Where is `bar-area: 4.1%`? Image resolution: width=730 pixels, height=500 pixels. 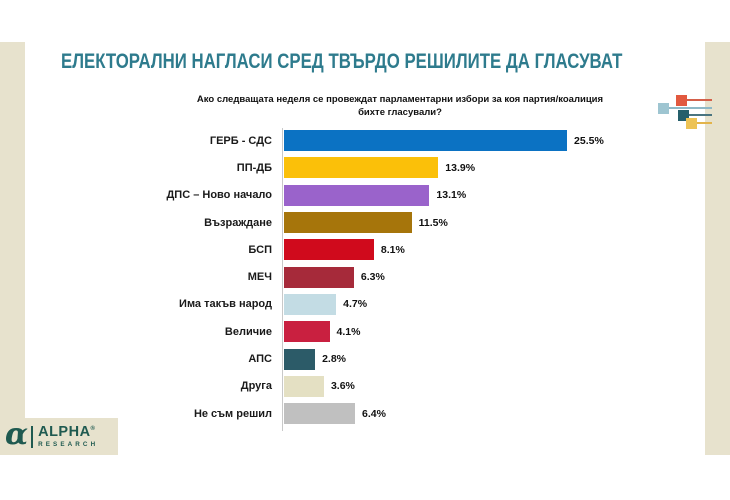
bar-area: 4.1% is located at coordinates (451, 332).